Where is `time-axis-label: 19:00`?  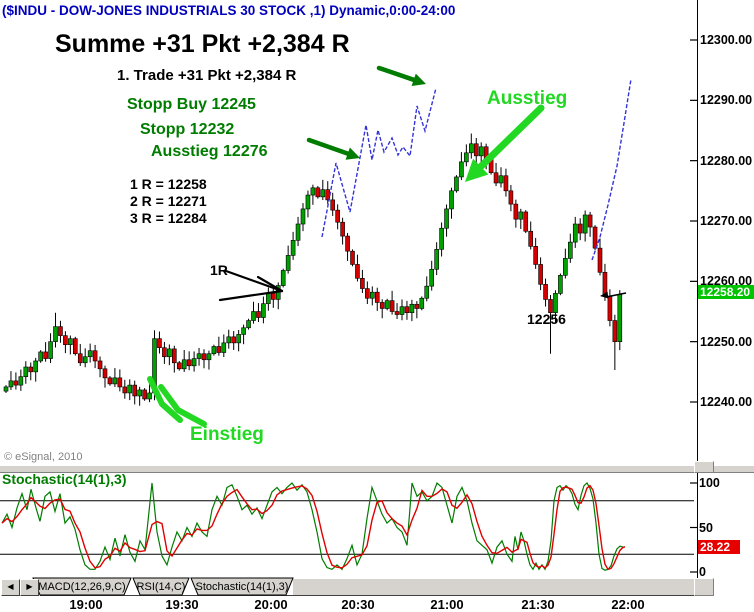
time-axis-label: 19:00 is located at coordinates (86, 604).